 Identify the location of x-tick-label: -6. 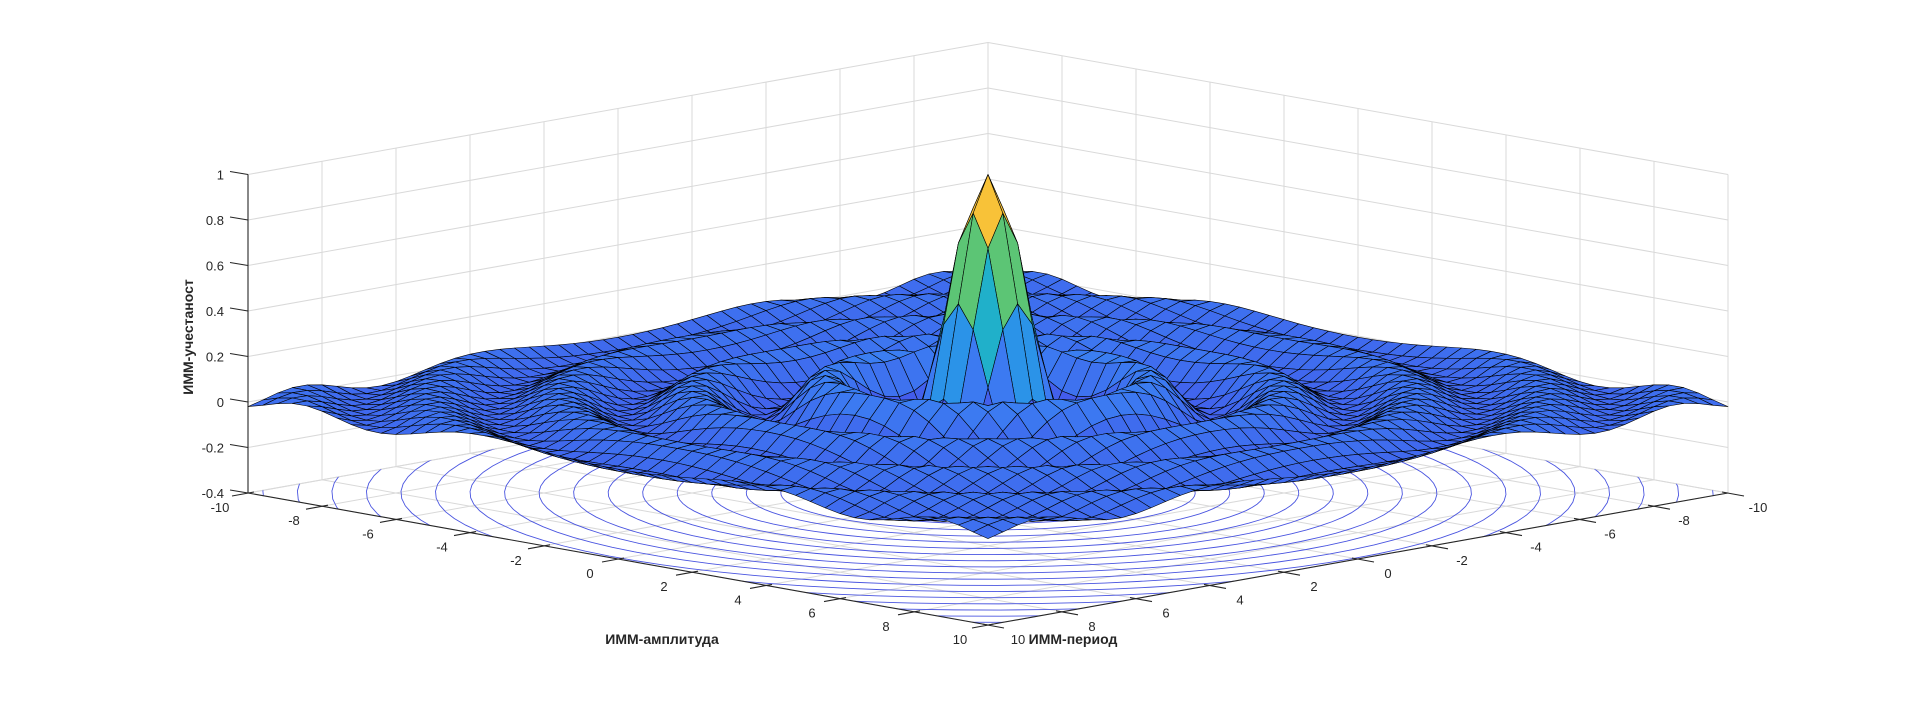
(368, 533).